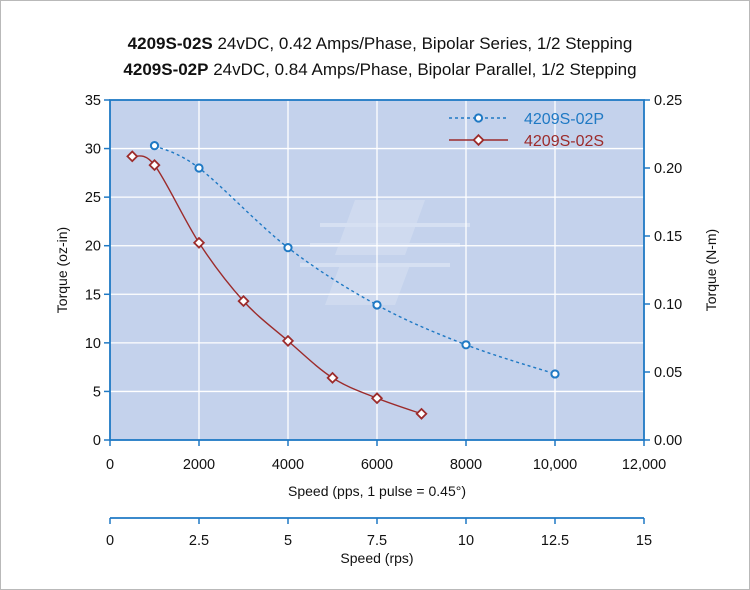  What do you see at coordinates (564, 141) in the screenshot?
I see `legend-label: 4209S-02S` at bounding box center [564, 141].